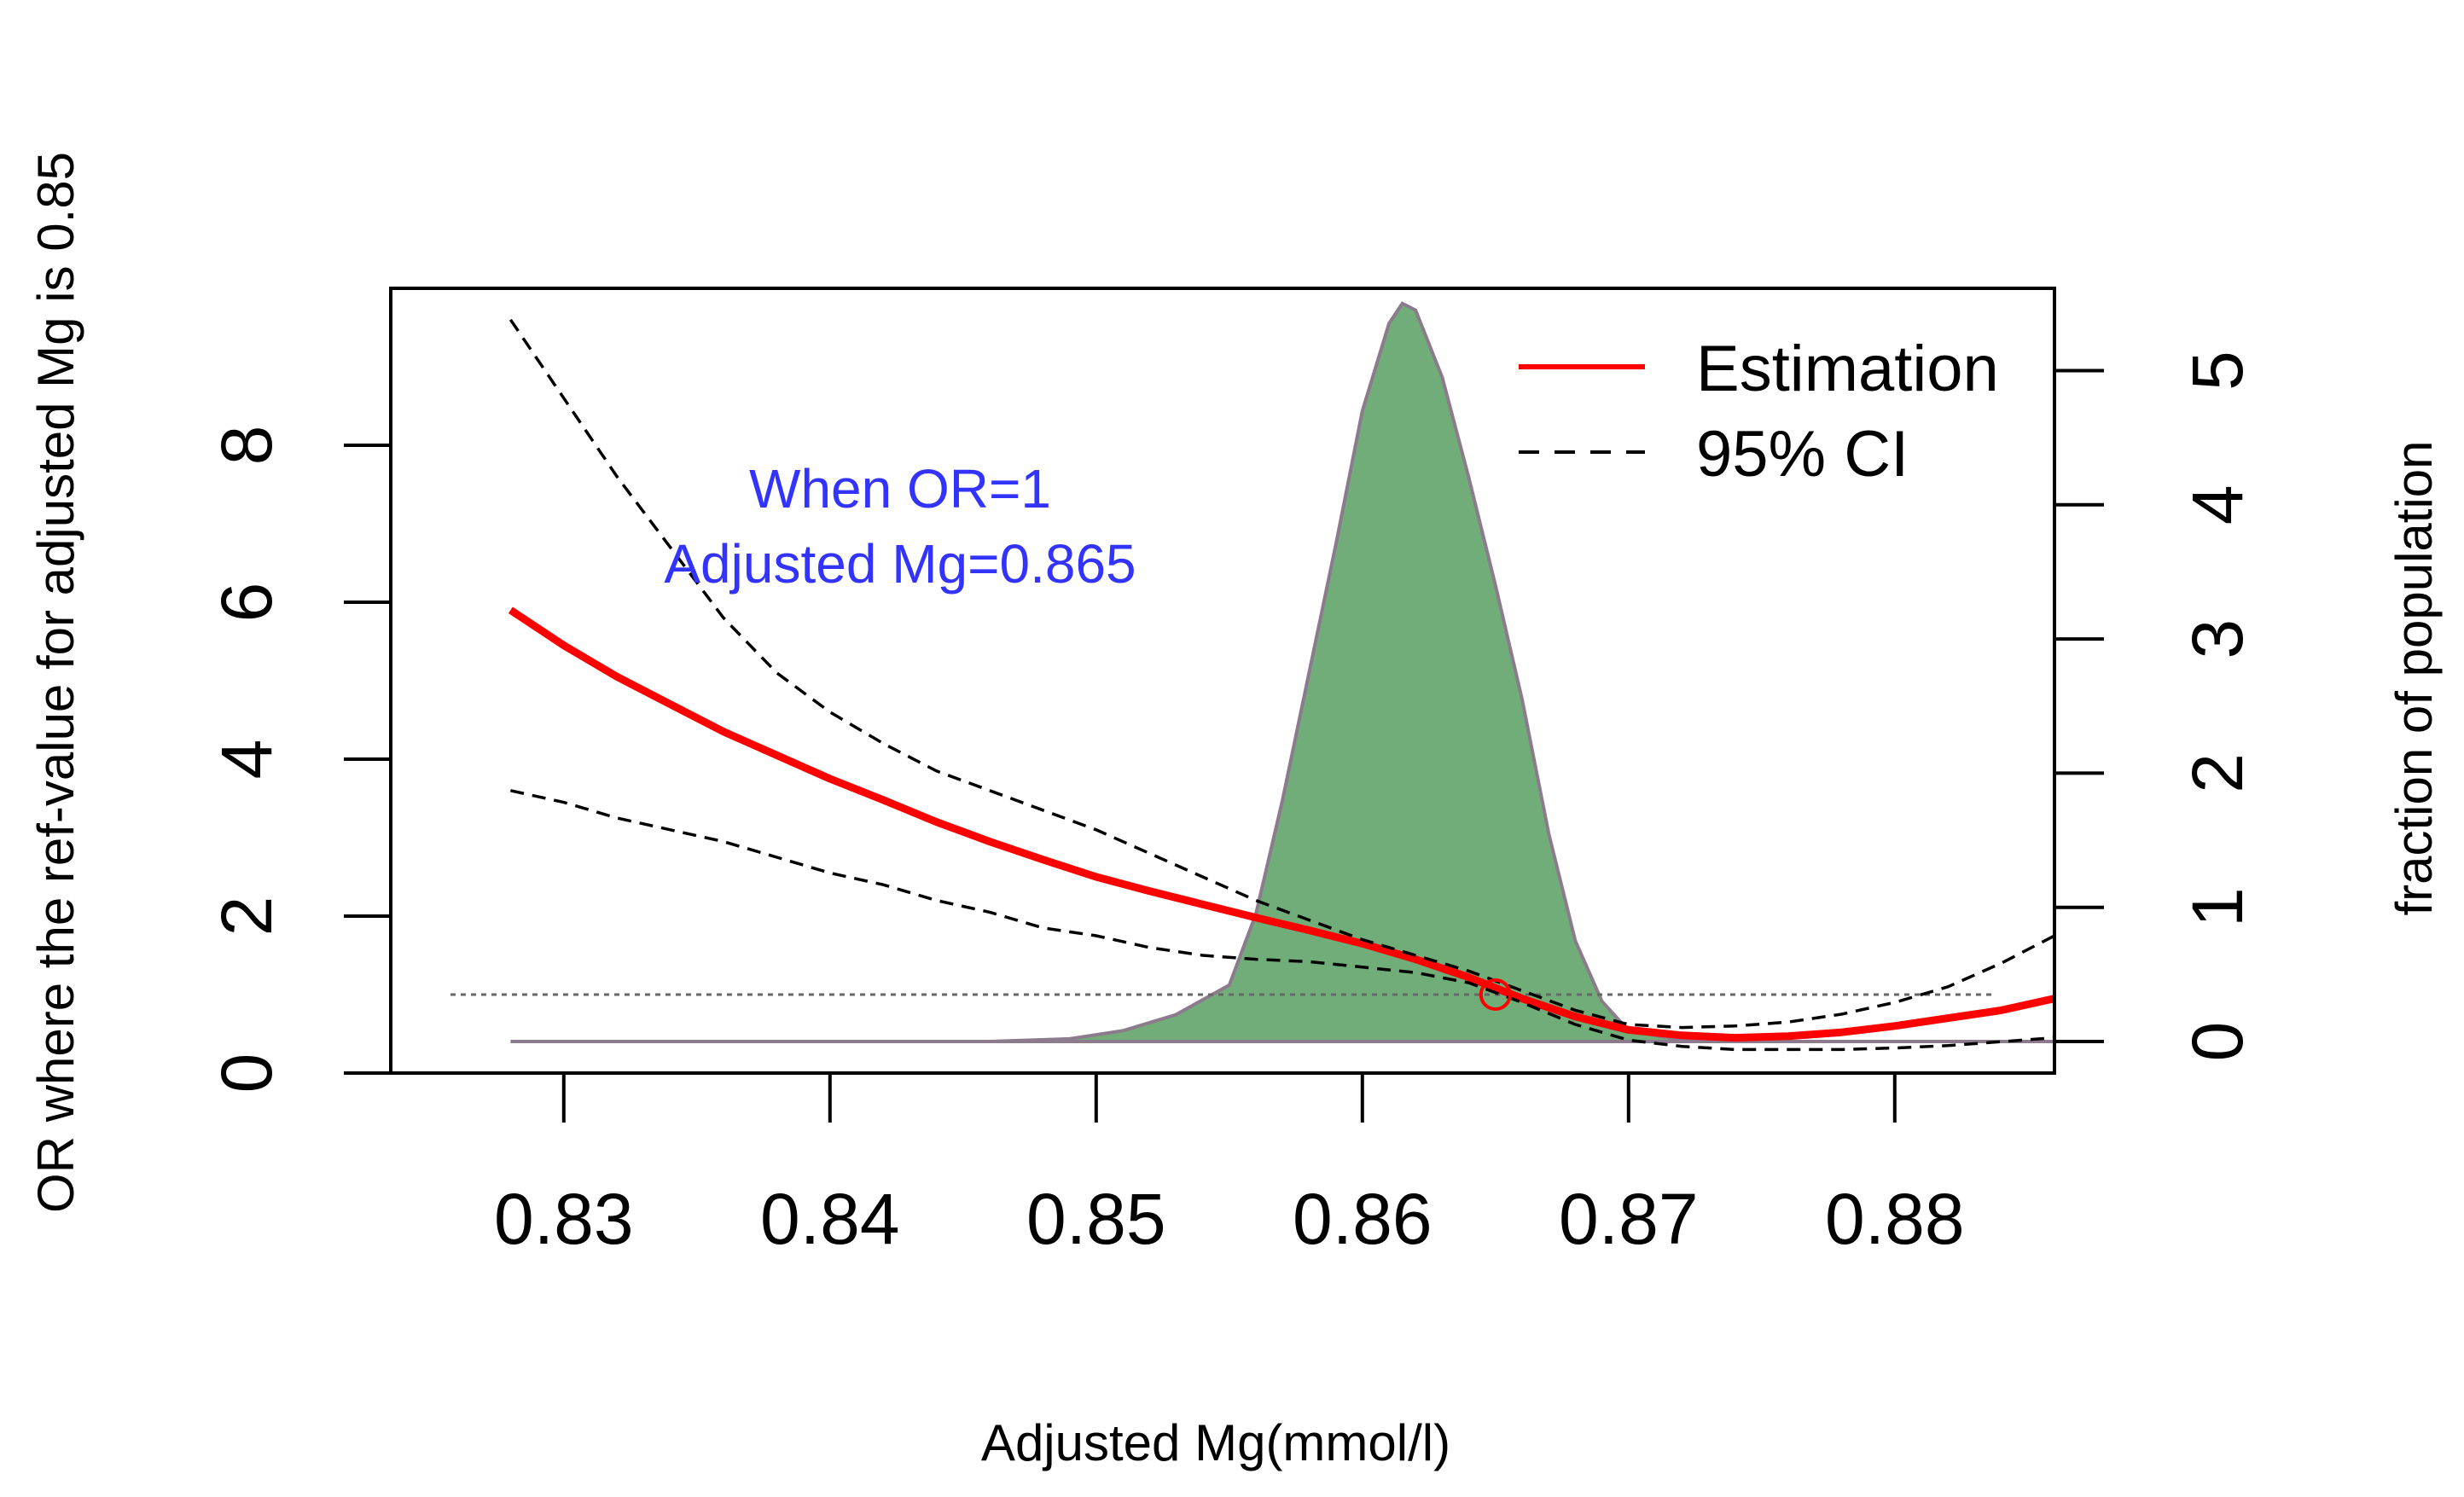 The image size is (2464, 1497). I want to click on x-tick-label: 0.85, so click(1096, 1219).